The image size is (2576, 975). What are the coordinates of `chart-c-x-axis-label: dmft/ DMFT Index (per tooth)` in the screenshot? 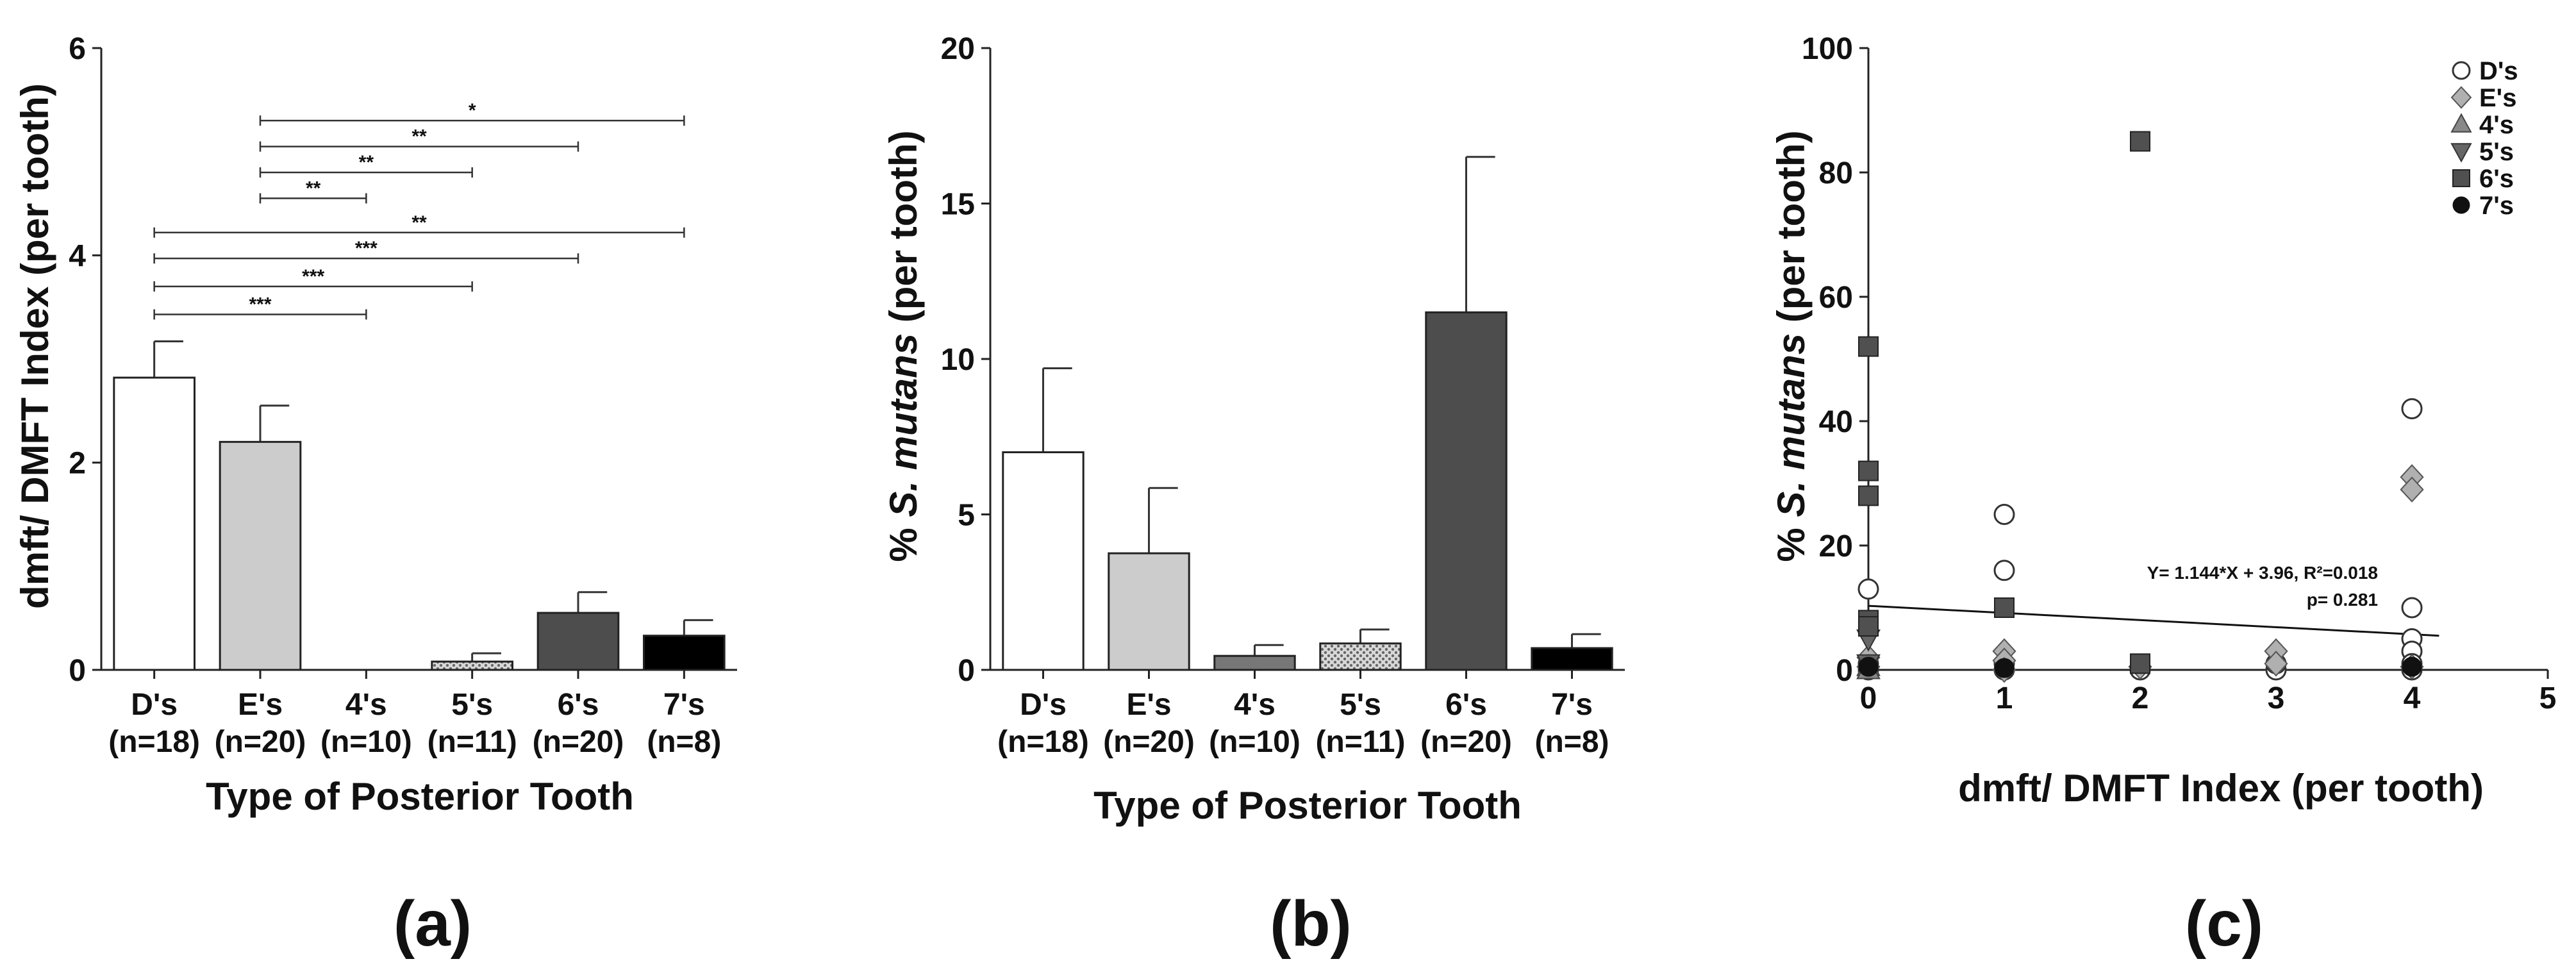 It's located at (2221, 788).